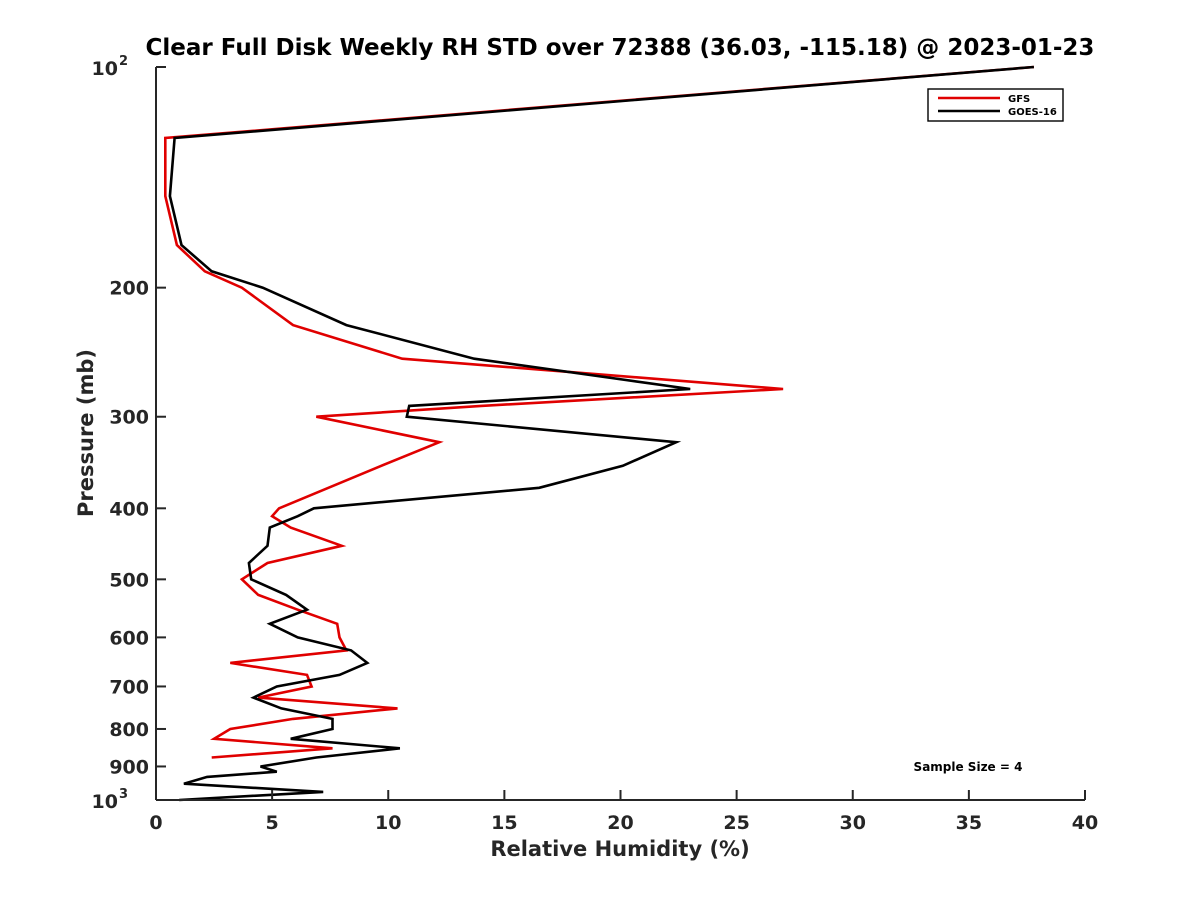  I want to click on x-tick-label: 25, so click(736, 823).